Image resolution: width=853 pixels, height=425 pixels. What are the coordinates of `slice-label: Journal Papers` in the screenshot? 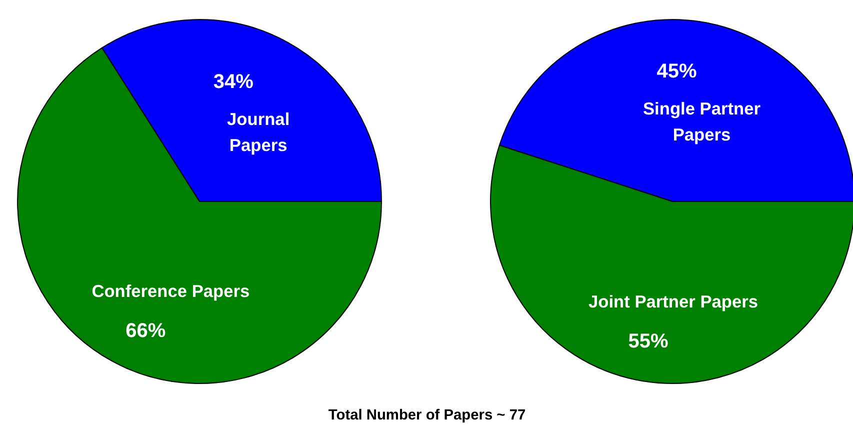 It's located at (258, 131).